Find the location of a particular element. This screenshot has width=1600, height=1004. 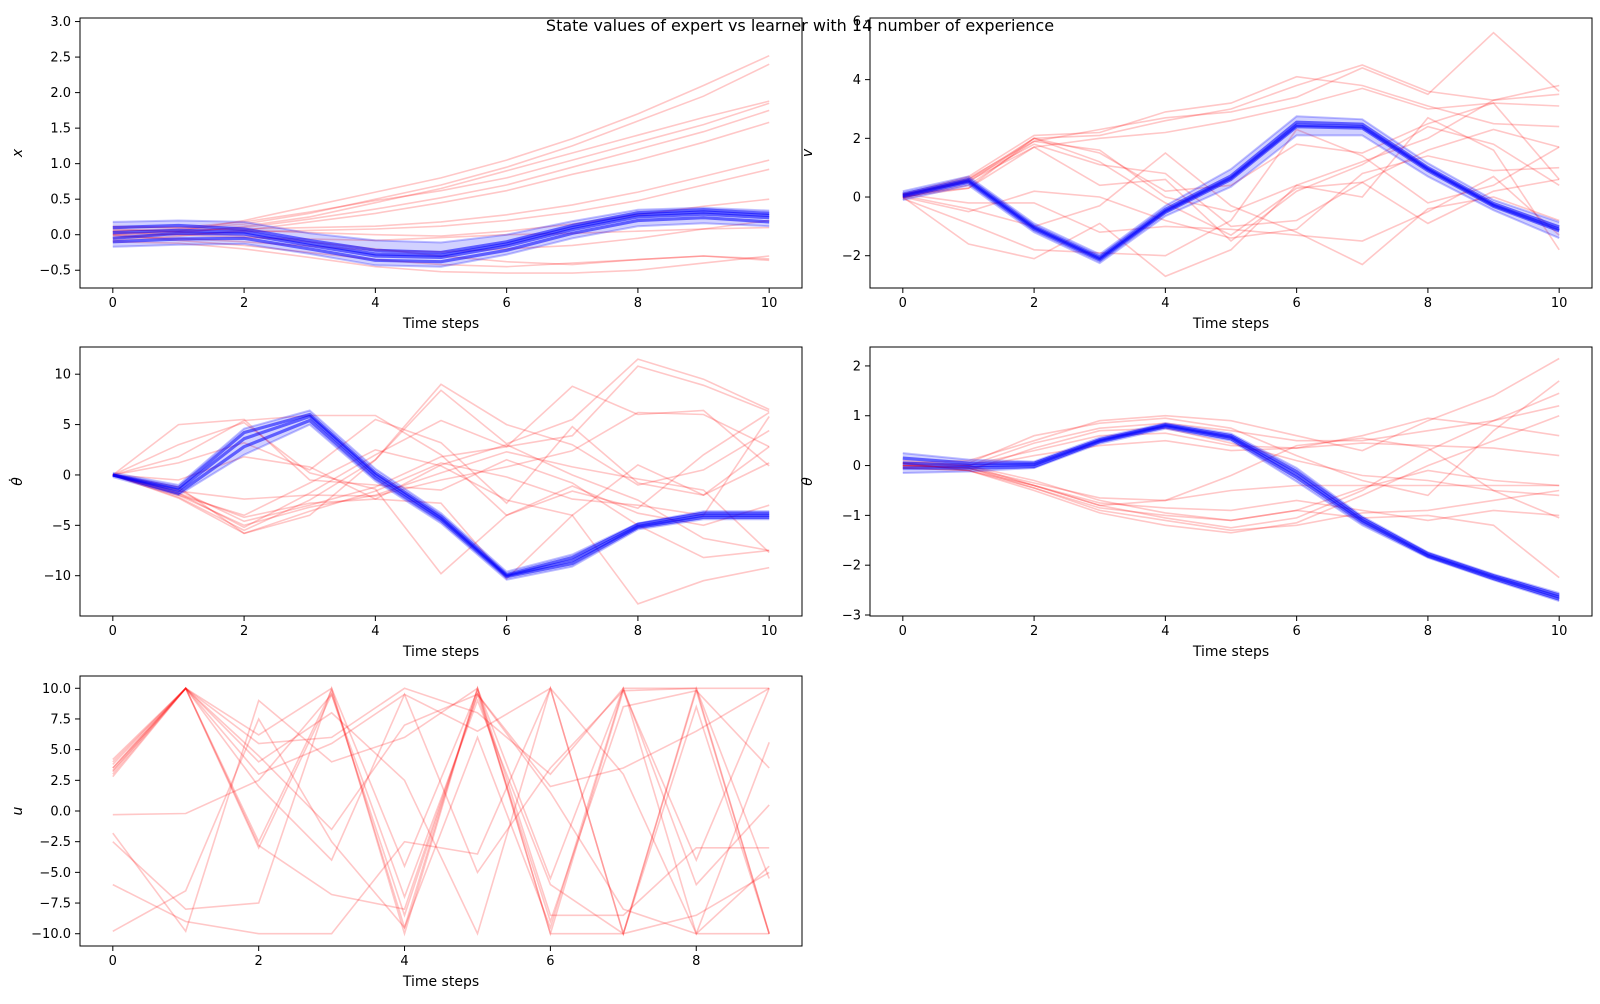

y-tick-label: −3 is located at coordinates (851, 616).